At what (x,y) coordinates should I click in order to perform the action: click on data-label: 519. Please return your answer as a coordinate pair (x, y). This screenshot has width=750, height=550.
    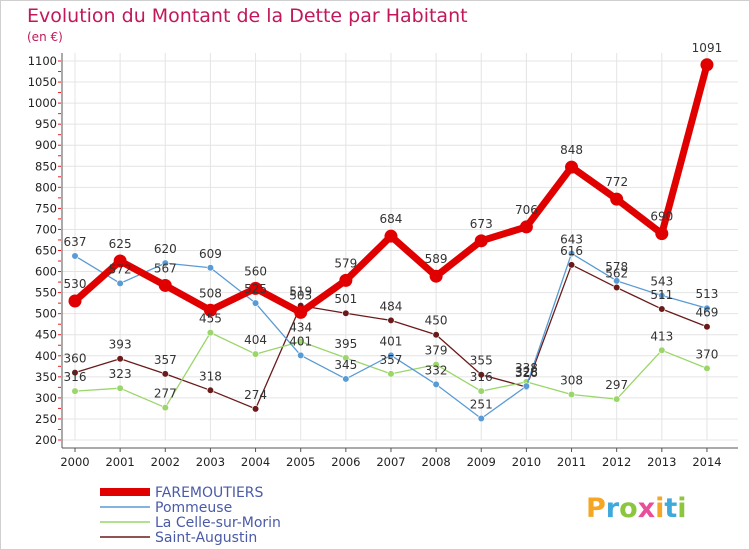
    Looking at the image, I should click on (300, 292).